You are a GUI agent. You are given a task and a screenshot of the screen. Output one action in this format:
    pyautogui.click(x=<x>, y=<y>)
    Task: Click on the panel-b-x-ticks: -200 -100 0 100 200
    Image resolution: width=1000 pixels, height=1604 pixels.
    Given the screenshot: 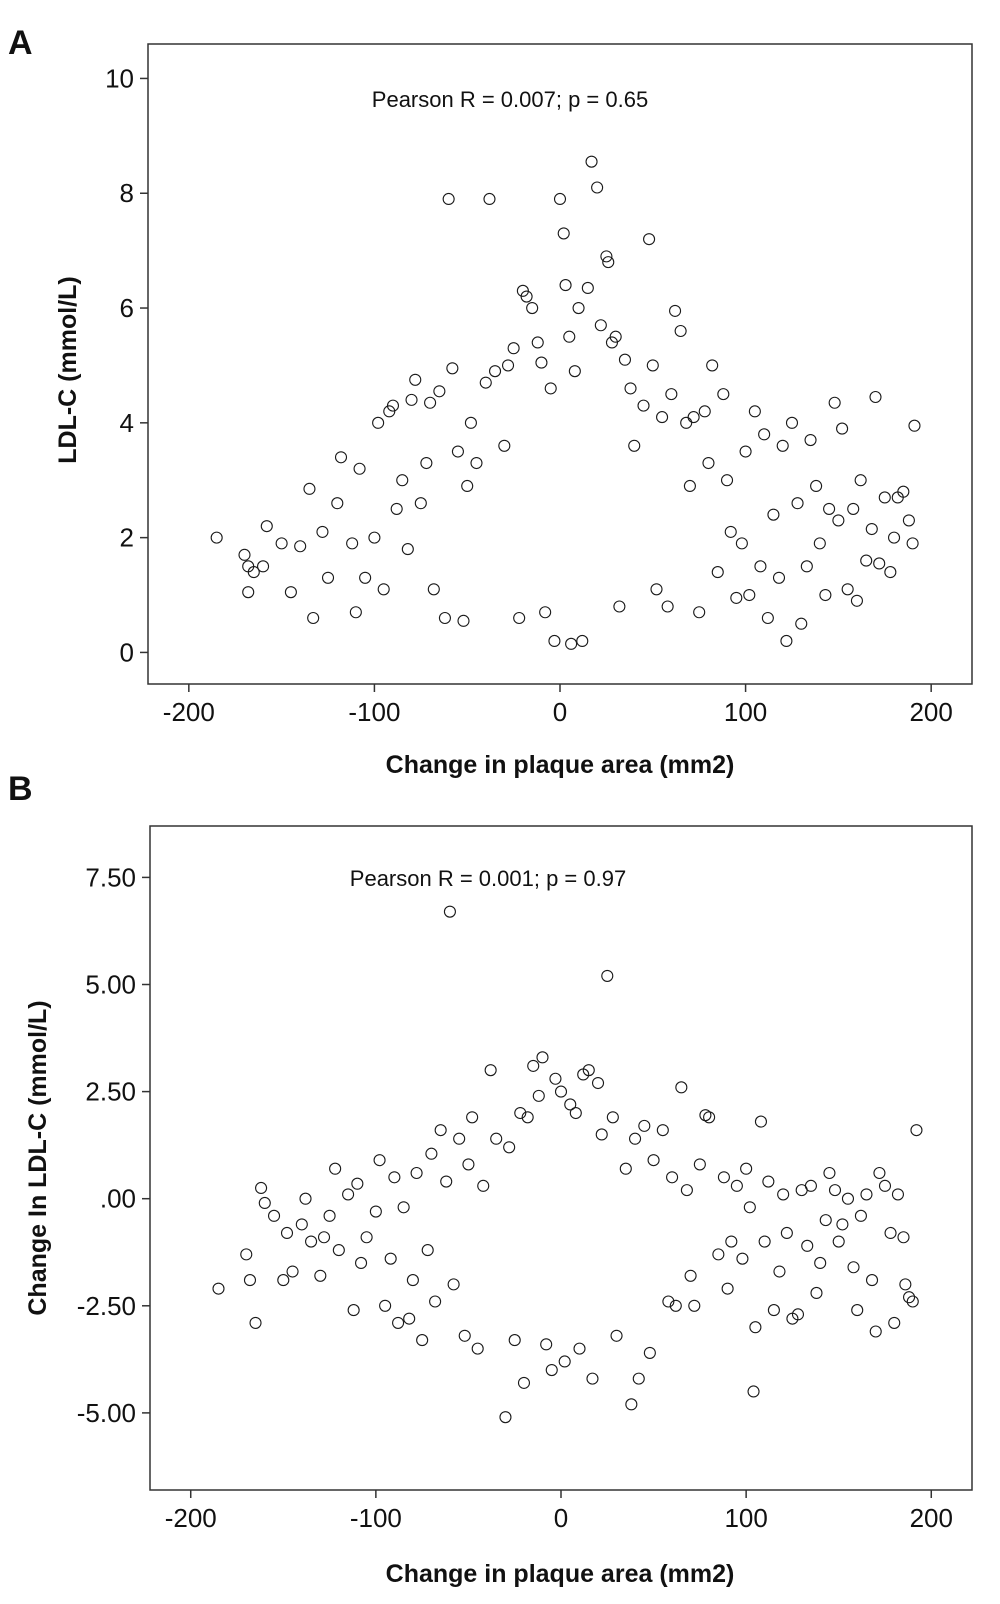 What is the action you would take?
    pyautogui.click(x=559, y=1511)
    